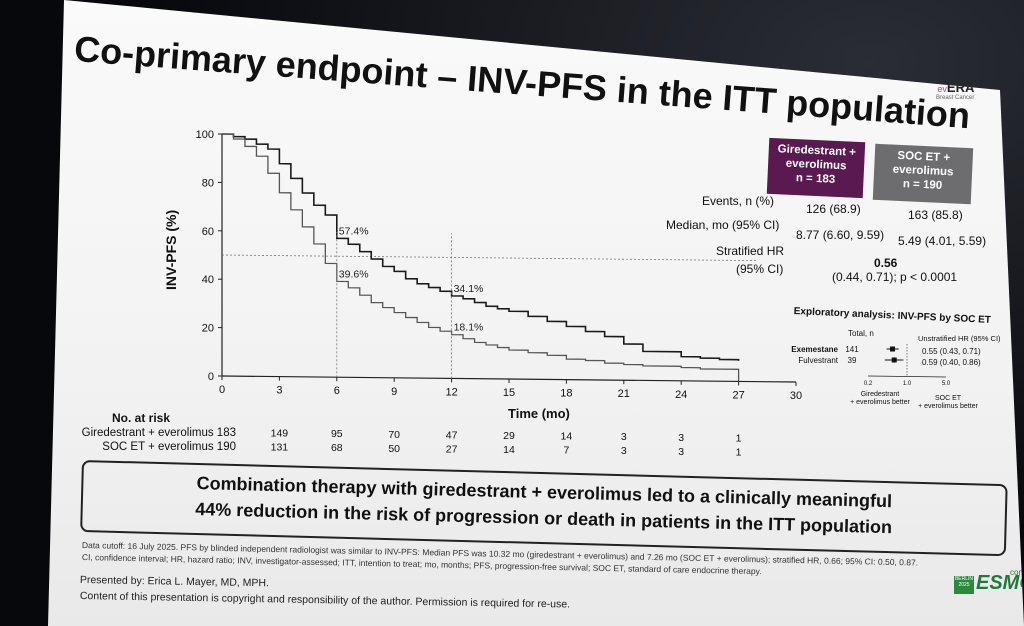  What do you see at coordinates (509, 436) in the screenshot?
I see `risk-count: 29` at bounding box center [509, 436].